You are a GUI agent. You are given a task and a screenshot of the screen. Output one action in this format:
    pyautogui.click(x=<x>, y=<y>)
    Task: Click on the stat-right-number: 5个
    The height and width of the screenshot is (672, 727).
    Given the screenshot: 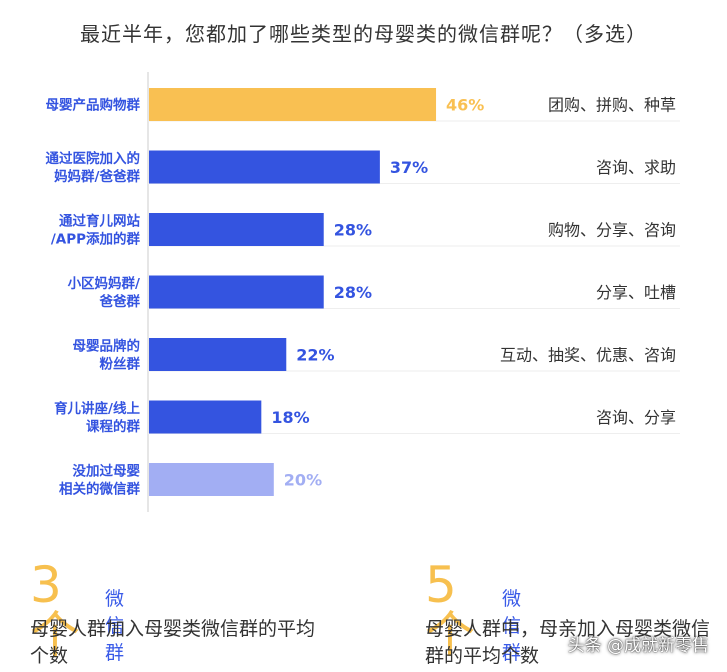 What is the action you would take?
    pyautogui.click(x=450, y=610)
    